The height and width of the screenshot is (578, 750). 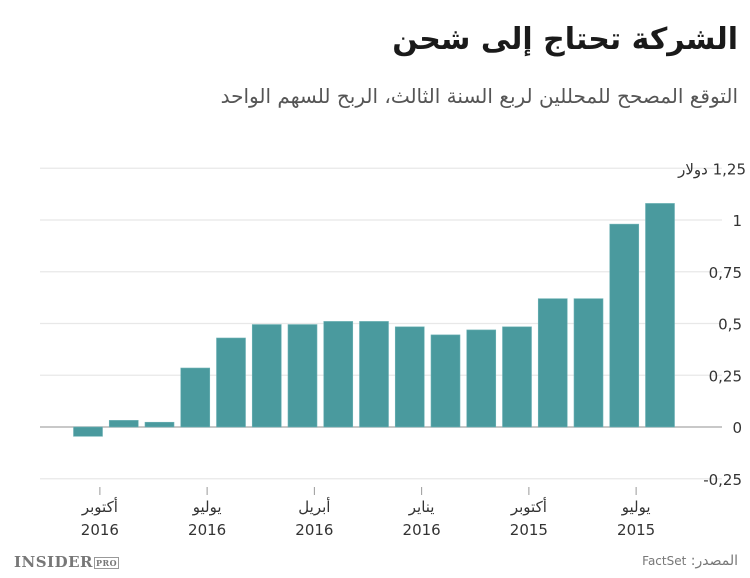 What do you see at coordinates (725, 376) in the screenshot?
I see `y-tick-label: 0,25` at bounding box center [725, 376].